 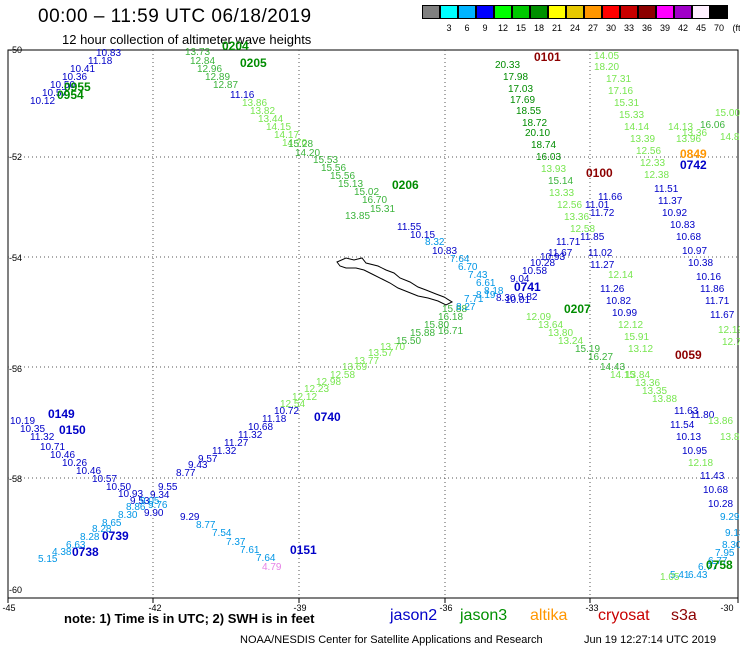 I want to click on swh-value: 15.00, so click(x=727, y=113).